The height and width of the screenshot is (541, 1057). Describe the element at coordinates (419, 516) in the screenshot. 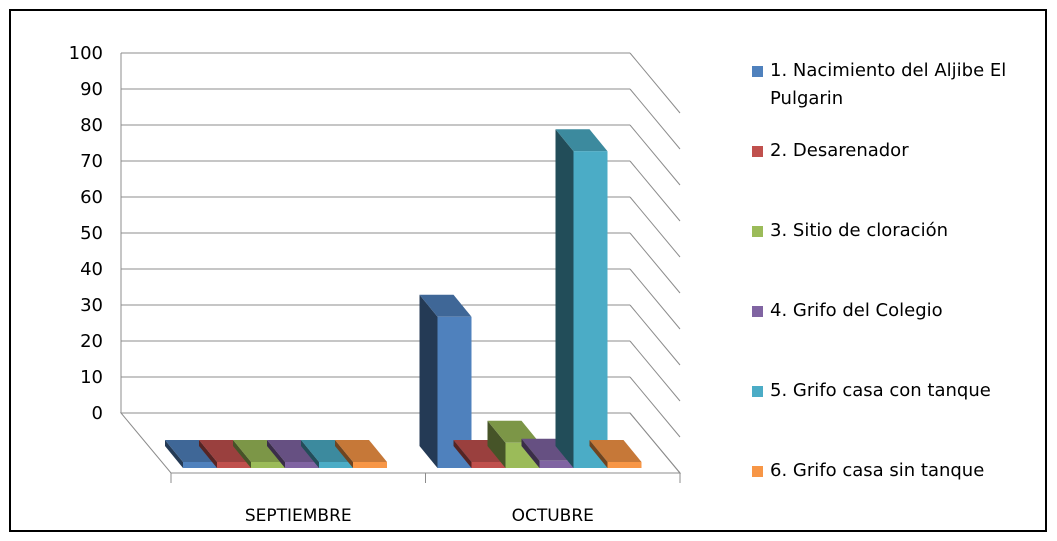

I see `x-axis-categories: SEPTIEMBRE OCTUBRE` at that location.